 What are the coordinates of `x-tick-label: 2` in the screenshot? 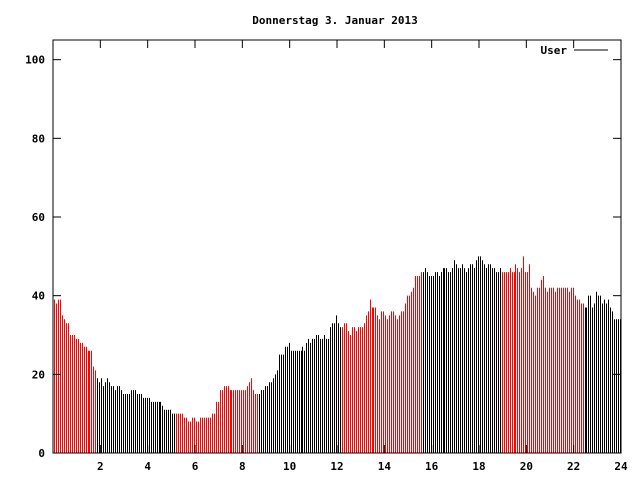 It's located at (100, 466).